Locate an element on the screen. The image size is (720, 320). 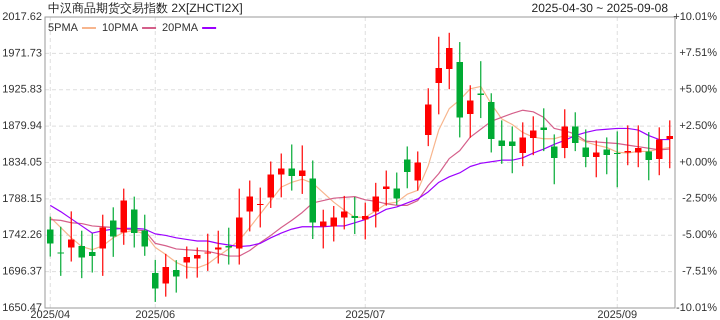
y-tick-label: 1879.94 is located at coordinates (22, 126).